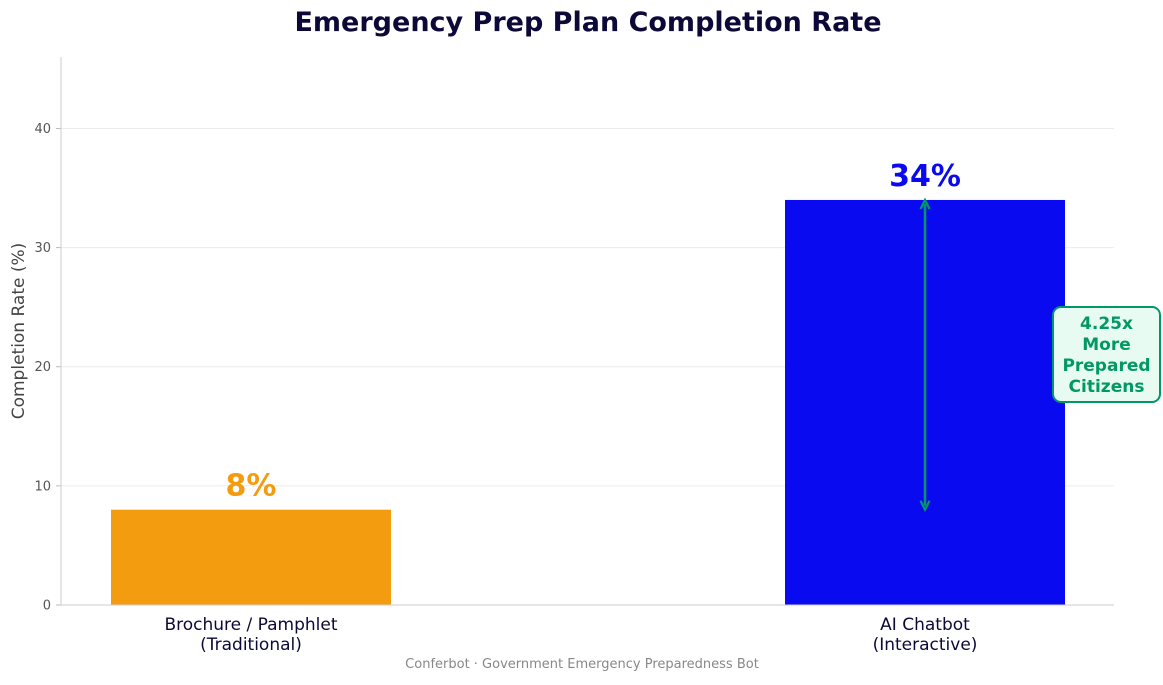 This screenshot has width=1163, height=685. Describe the element at coordinates (19, 331) in the screenshot. I see `y-axis-label: Completion Rate (%)` at that location.